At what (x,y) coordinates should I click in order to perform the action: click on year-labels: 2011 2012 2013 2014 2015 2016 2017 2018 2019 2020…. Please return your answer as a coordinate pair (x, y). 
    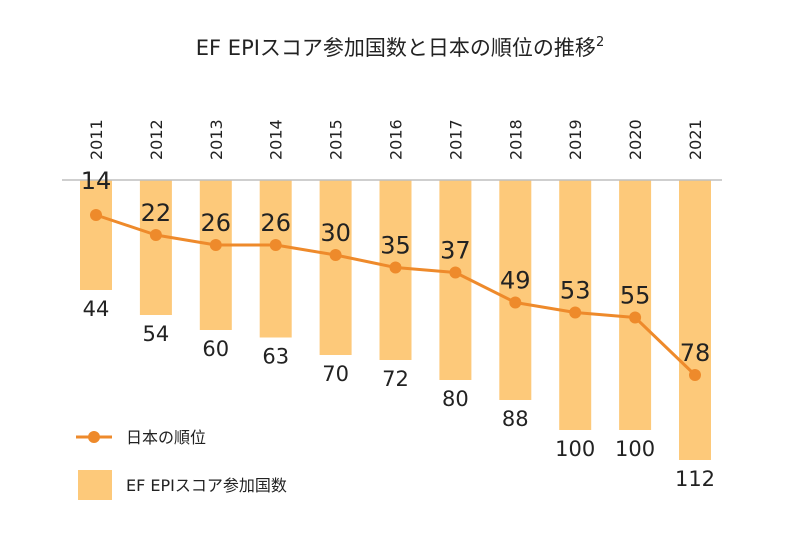
    Looking at the image, I should click on (396, 139).